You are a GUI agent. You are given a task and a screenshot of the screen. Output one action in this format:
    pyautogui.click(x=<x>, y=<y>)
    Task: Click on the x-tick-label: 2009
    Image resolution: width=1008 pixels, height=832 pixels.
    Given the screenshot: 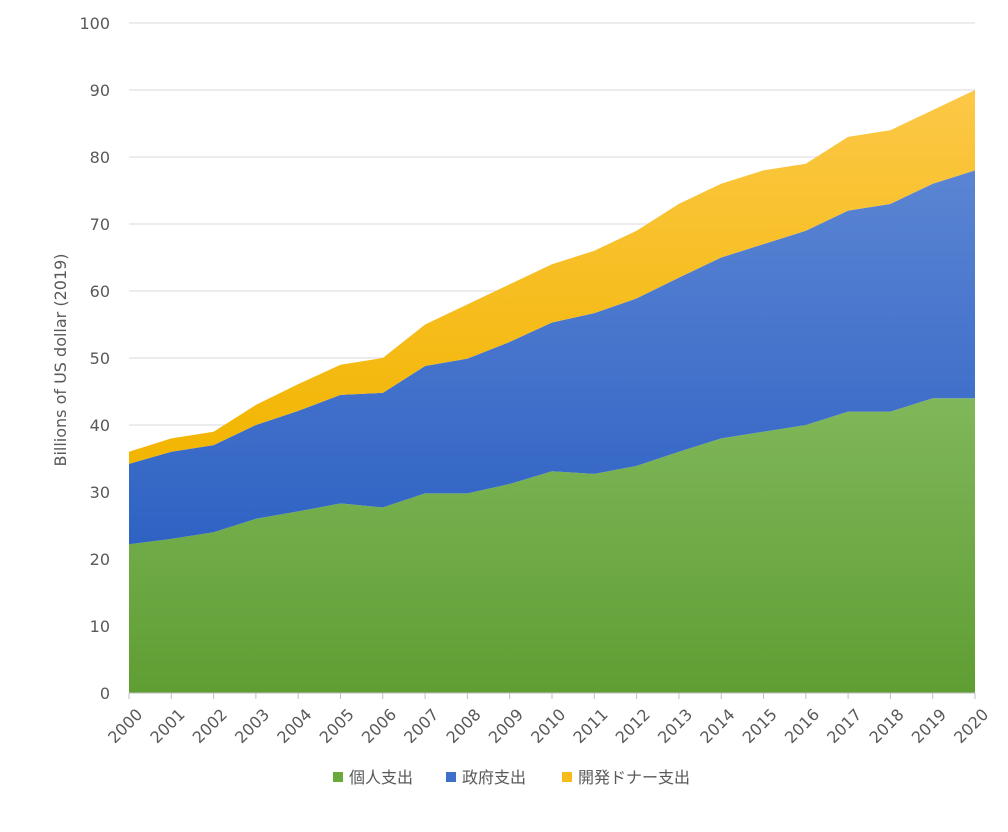 What is the action you would take?
    pyautogui.click(x=506, y=726)
    